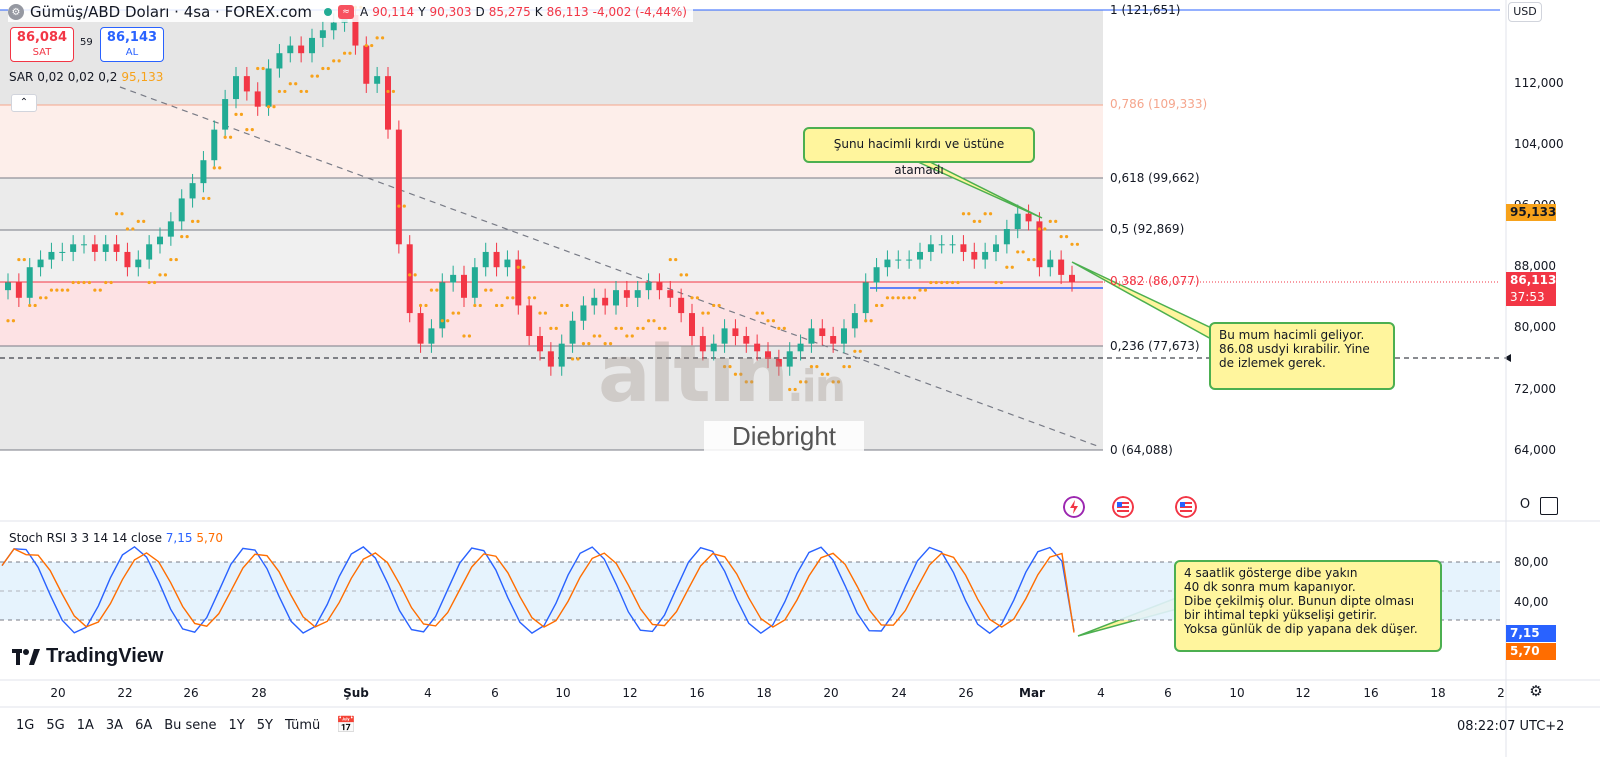 Image resolution: width=1600 pixels, height=757 pixels. What do you see at coordinates (144, 725) in the screenshot?
I see `period-6a: 6A` at bounding box center [144, 725].